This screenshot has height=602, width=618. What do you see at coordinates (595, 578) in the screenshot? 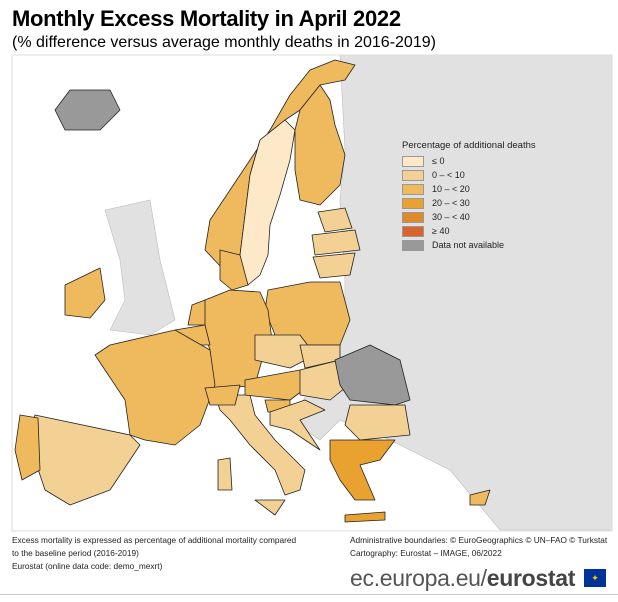
I see `eu-flag-icon: ✦` at bounding box center [595, 578].